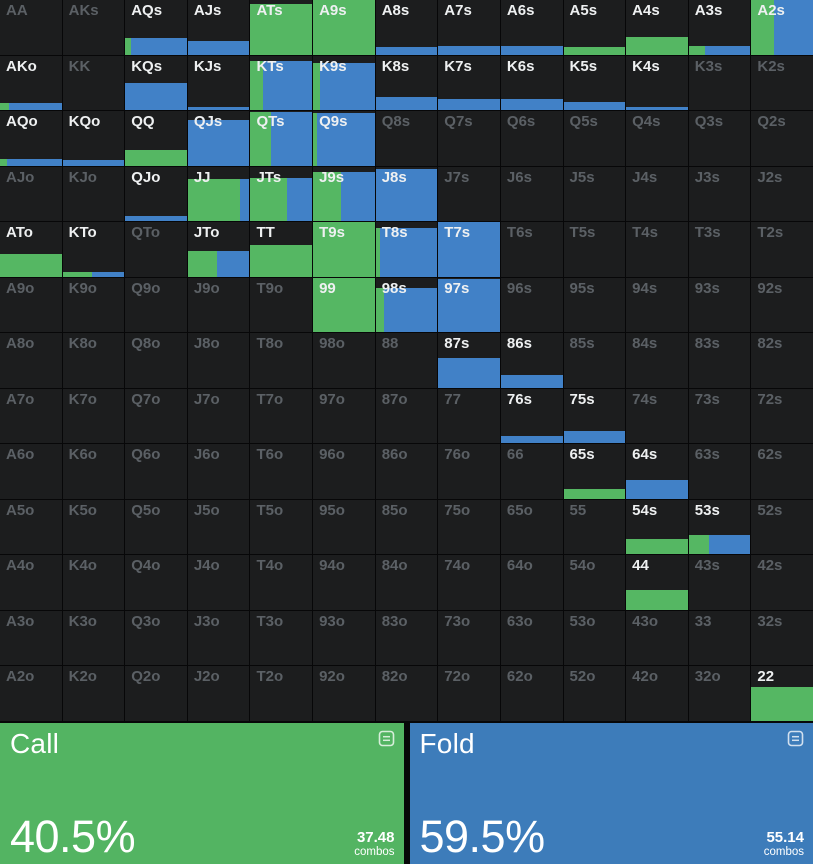 The width and height of the screenshot is (813, 864). I want to click on hand-cell-T3o: T3o, so click(281, 638).